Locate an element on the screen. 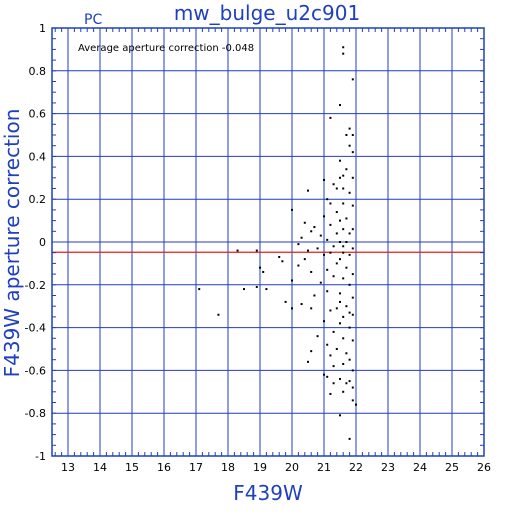  y-tick-label: -1 is located at coordinates (40, 456).